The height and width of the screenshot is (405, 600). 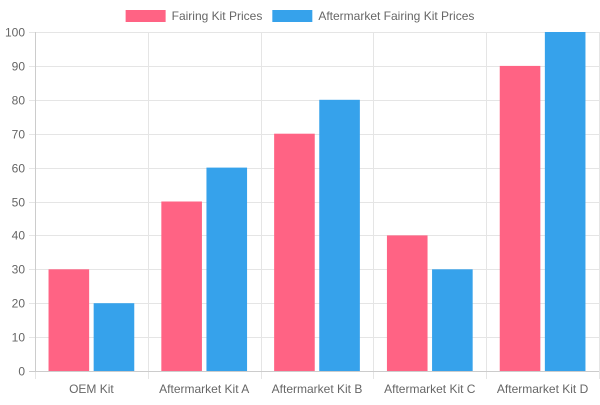 I want to click on y-tick-label: 60, so click(x=19, y=169).